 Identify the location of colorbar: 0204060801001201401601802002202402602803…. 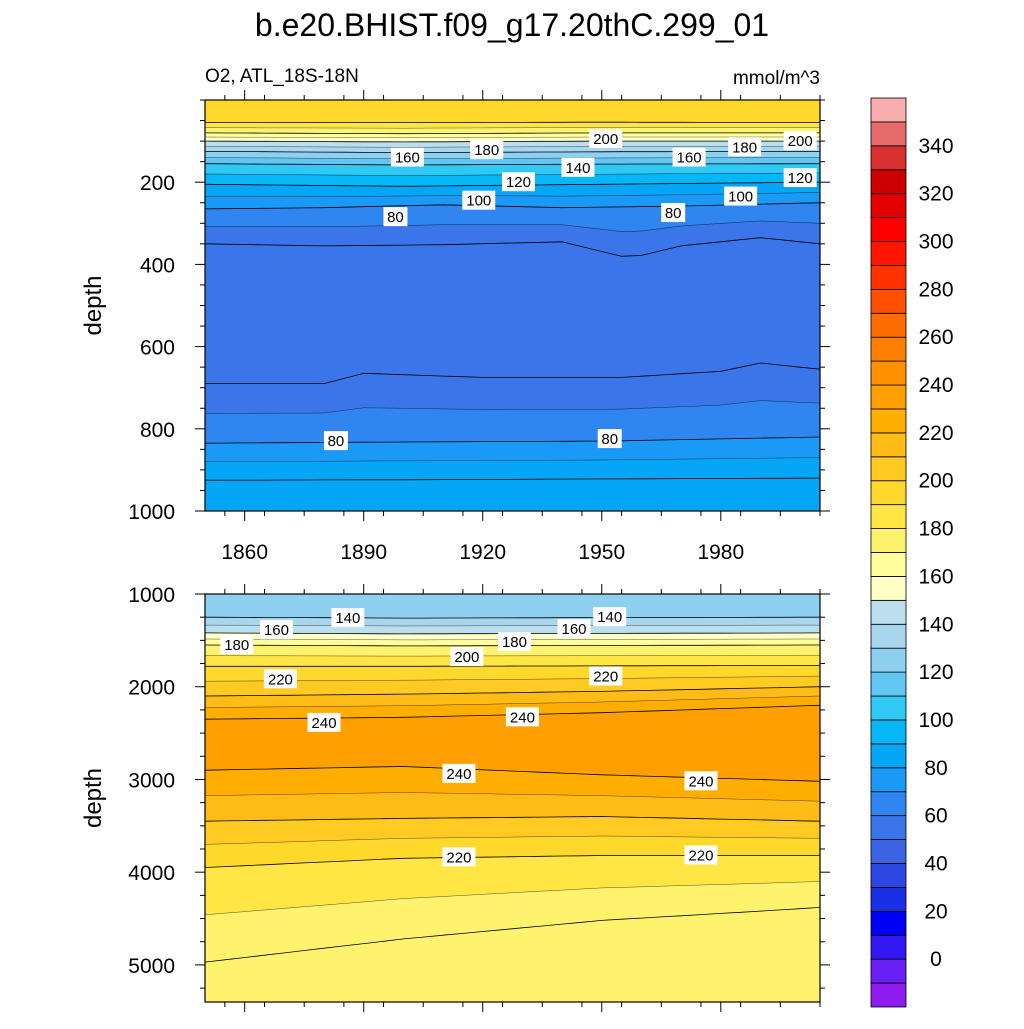
(912, 552).